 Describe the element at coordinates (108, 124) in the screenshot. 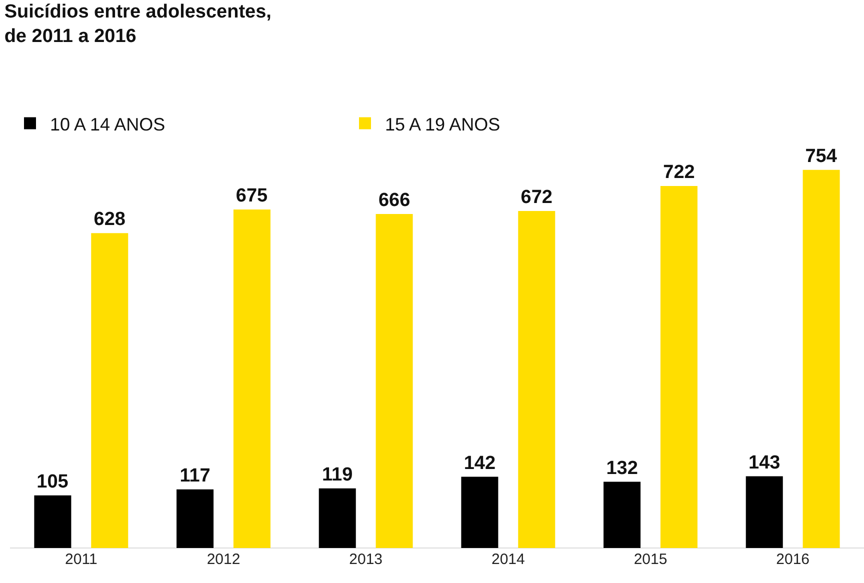

I see `legend-label: 10 A 14 ANOS` at that location.